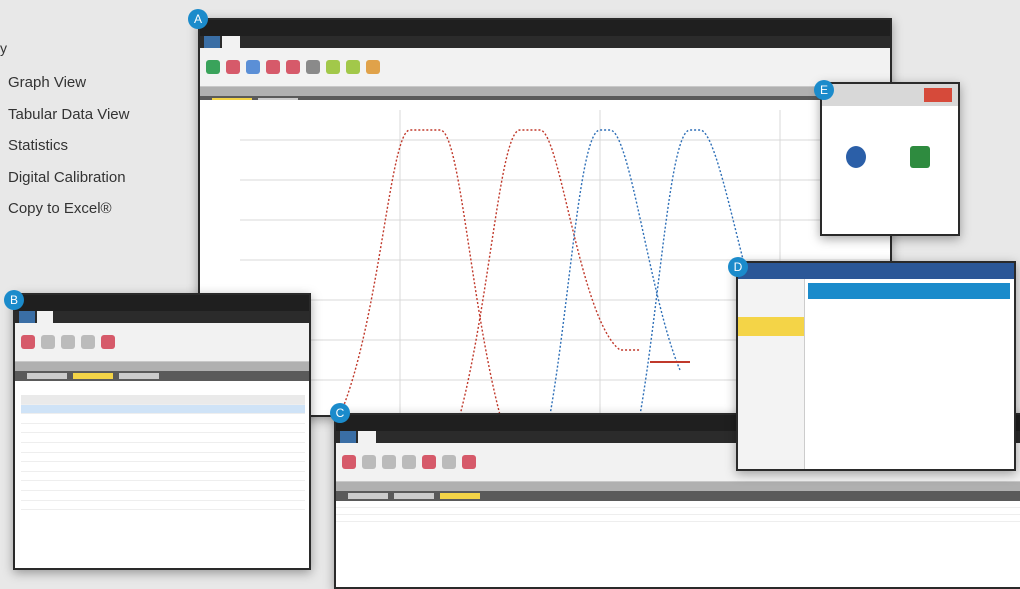 The width and height of the screenshot is (1020, 589). I want to click on statistics-header-row, so click(678, 504).